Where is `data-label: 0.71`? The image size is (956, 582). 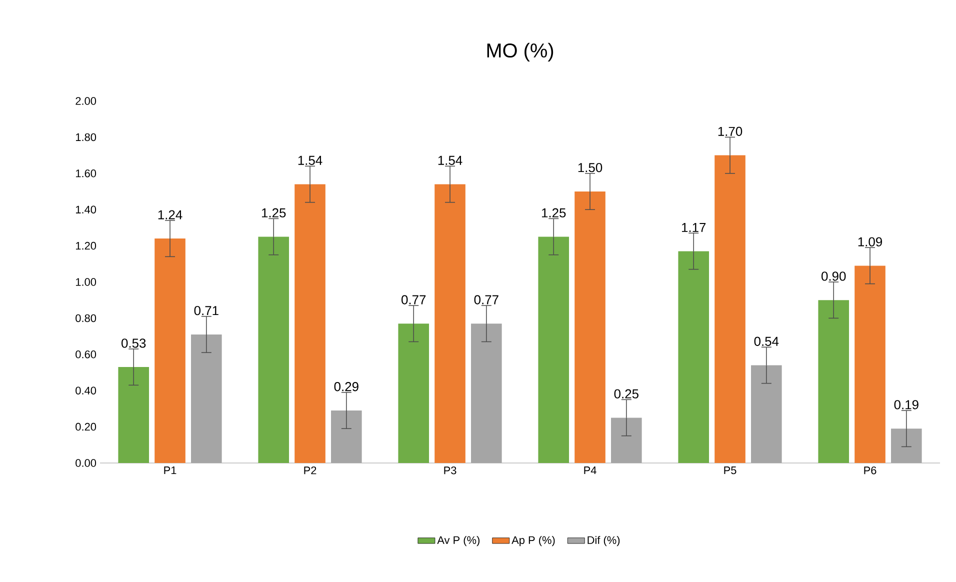
data-label: 0.71 is located at coordinates (206, 311).